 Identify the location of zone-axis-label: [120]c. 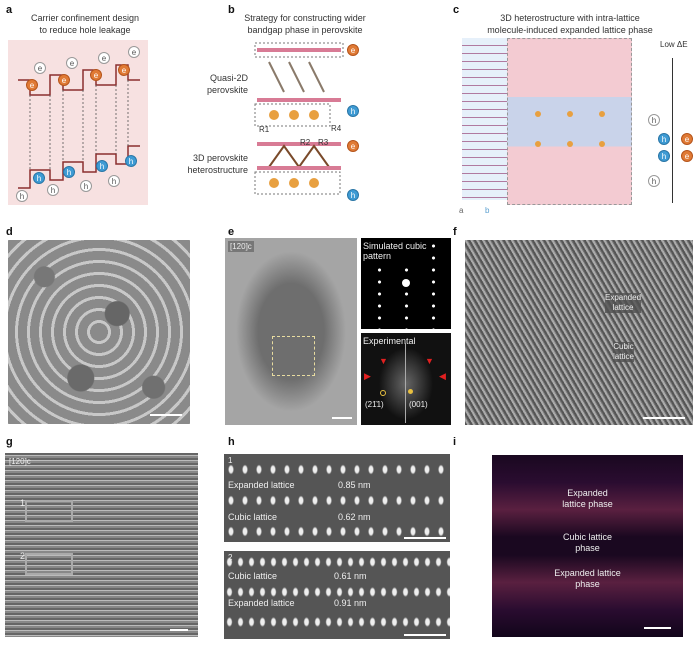
(241, 246).